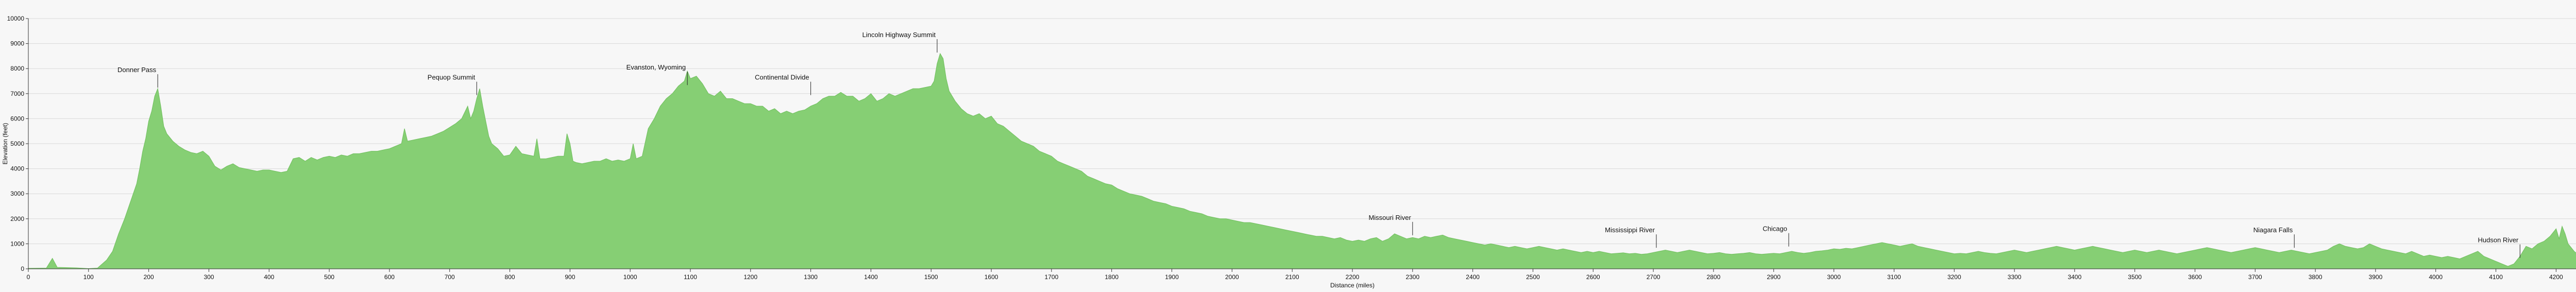  I want to click on annotation-label: Chicago, so click(1774, 229).